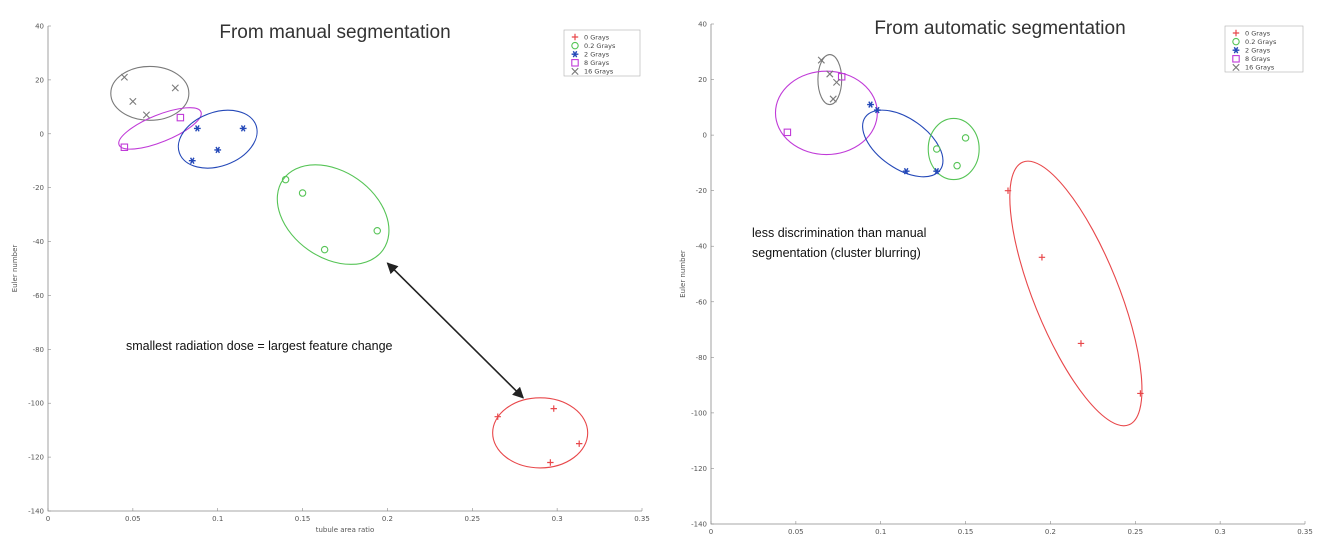 This screenshot has width=1322, height=538. I want to click on y-tick-label: -140, so click(699, 525).